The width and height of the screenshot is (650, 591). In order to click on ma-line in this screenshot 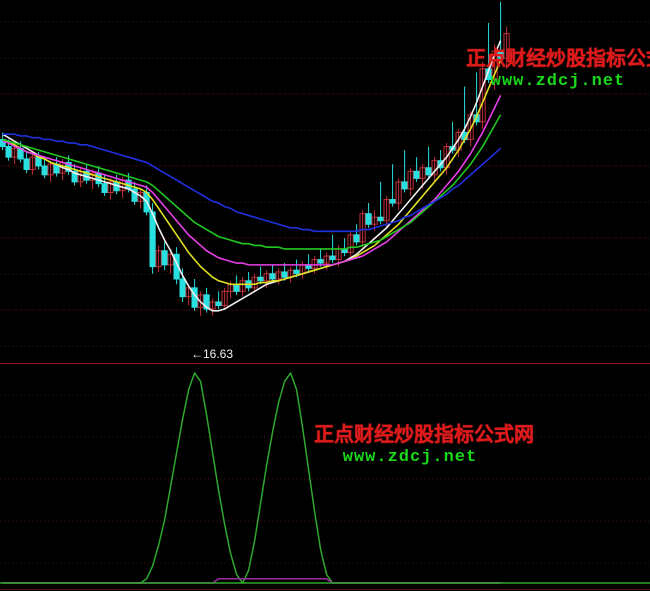, I will do `click(252, 183)`.